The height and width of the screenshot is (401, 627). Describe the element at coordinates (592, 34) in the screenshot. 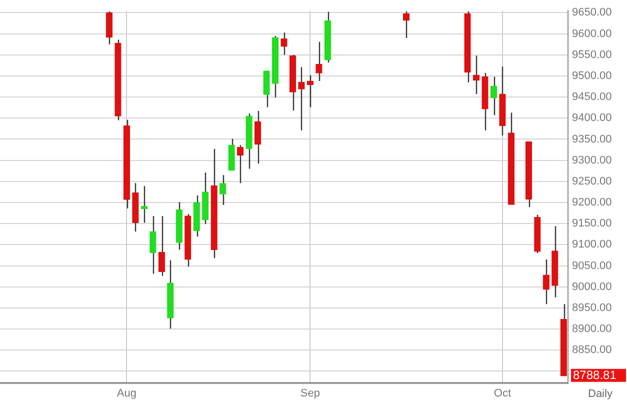

I see `y-tick-label: 9600.00` at that location.